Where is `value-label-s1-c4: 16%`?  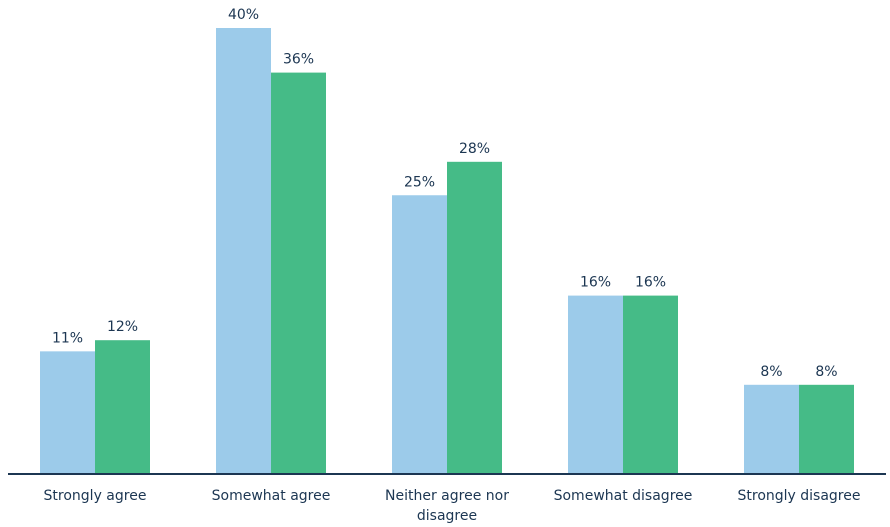
value-label-s1-c4: 16% is located at coordinates (595, 283).